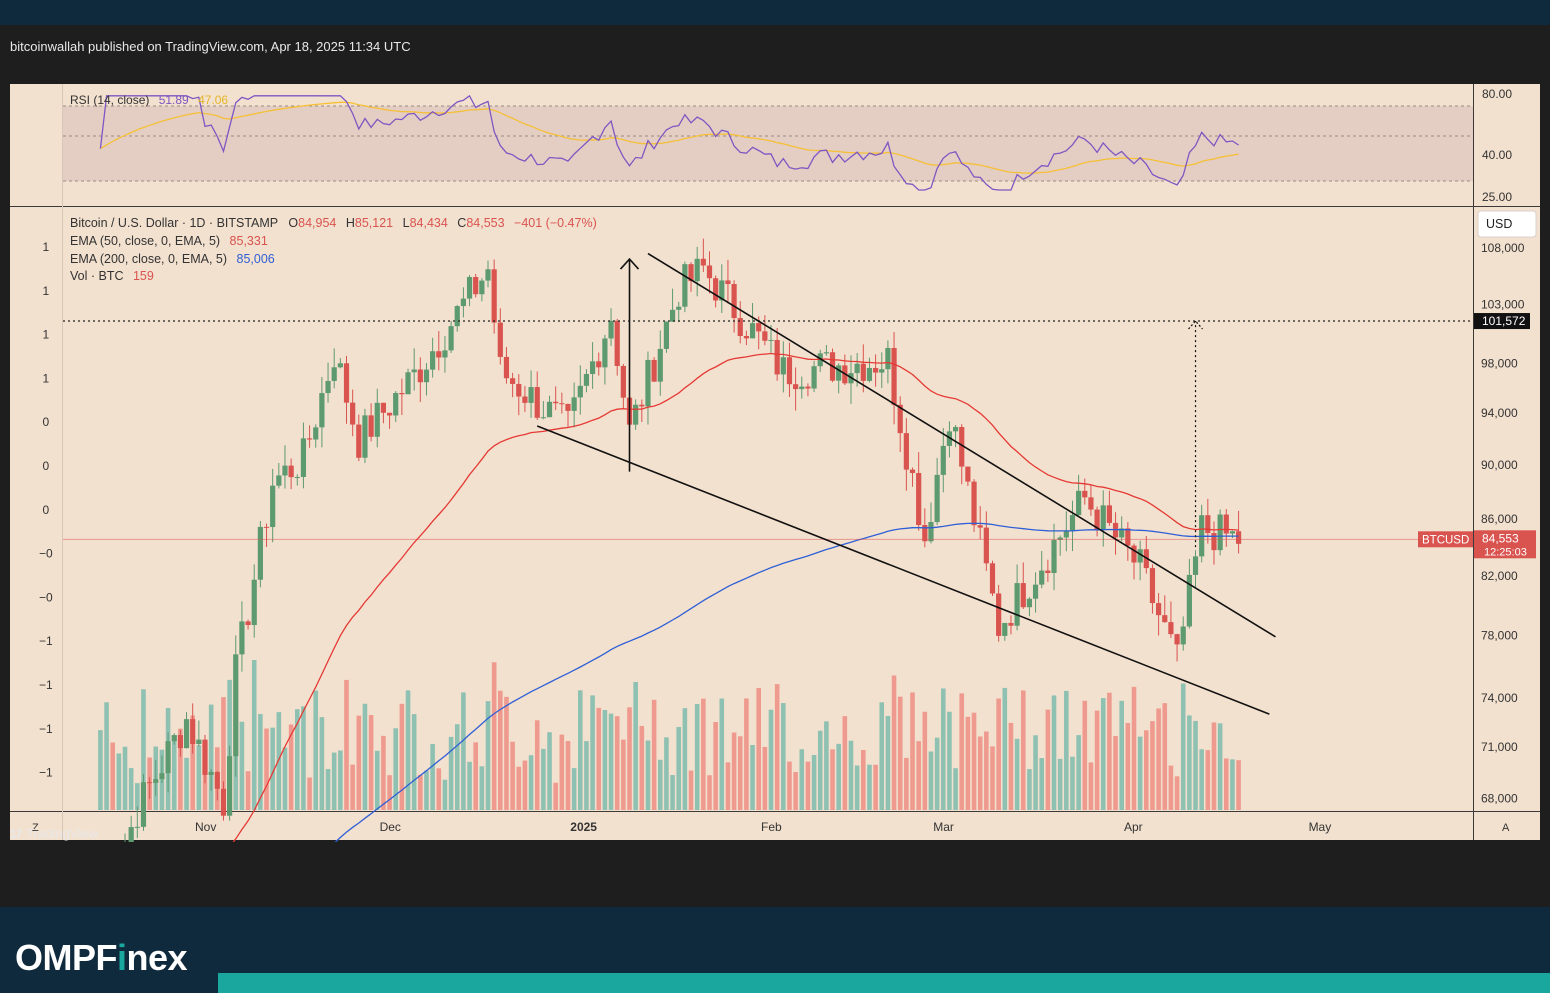  What do you see at coordinates (213, 100) in the screenshot?
I see `rsi-legend-ma: 47.06` at bounding box center [213, 100].